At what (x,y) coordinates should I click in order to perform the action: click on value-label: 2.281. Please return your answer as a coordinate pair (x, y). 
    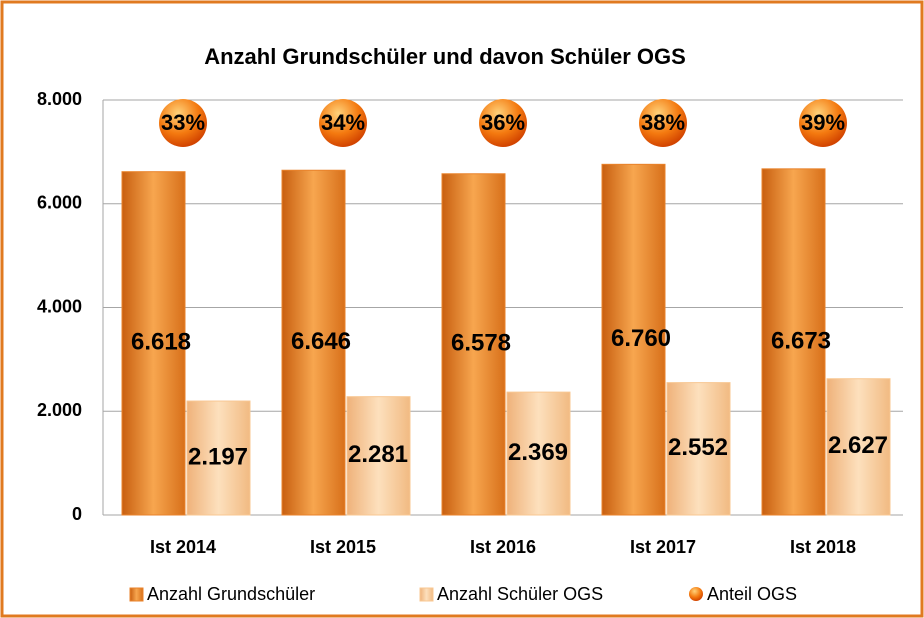
    Looking at the image, I should click on (378, 454).